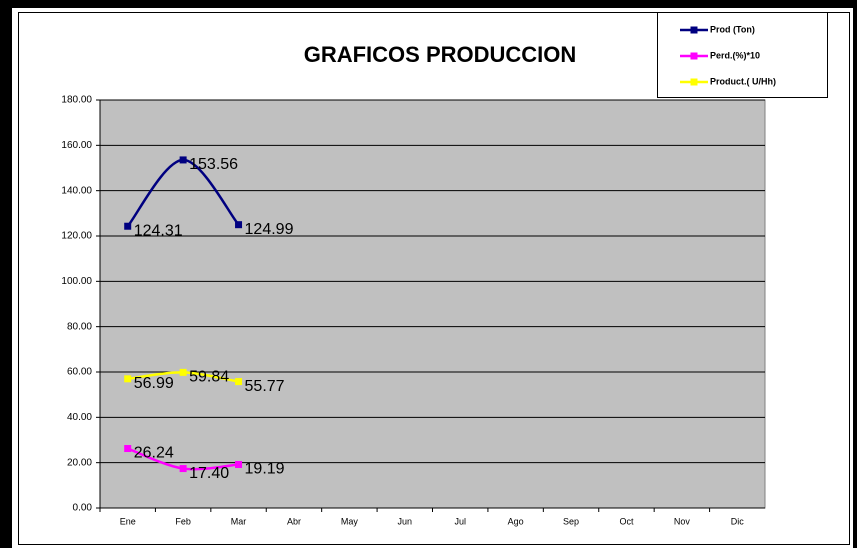 Image resolution: width=857 pixels, height=548 pixels. What do you see at coordinates (183, 521) in the screenshot?
I see `x-tick-label: Feb` at bounding box center [183, 521].